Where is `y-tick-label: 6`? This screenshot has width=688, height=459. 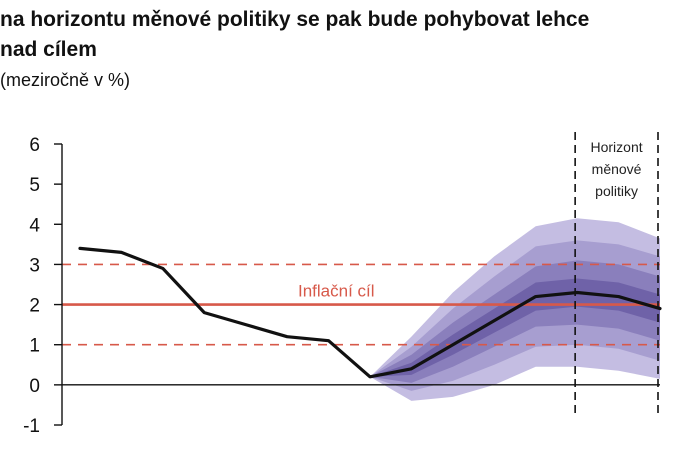
y-tick-label: 6 is located at coordinates (34, 145).